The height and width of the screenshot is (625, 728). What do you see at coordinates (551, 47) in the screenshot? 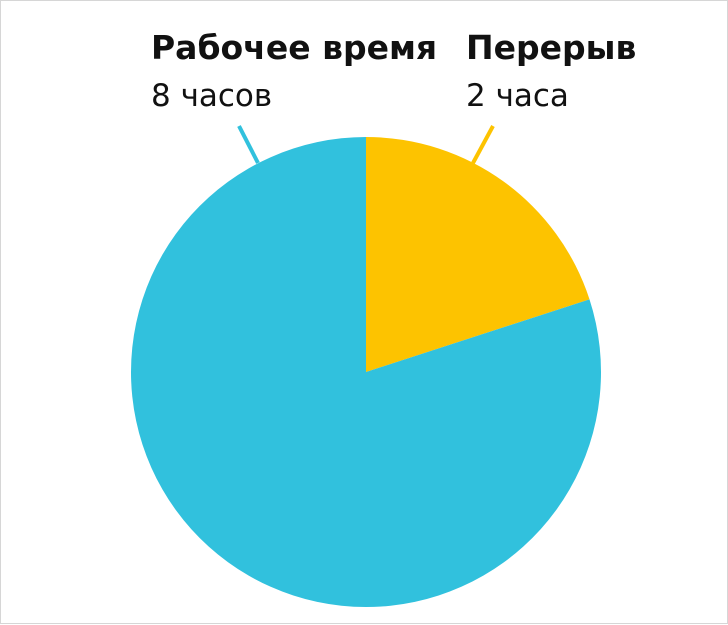
I see `label-break-name: Перерыв` at bounding box center [551, 47].